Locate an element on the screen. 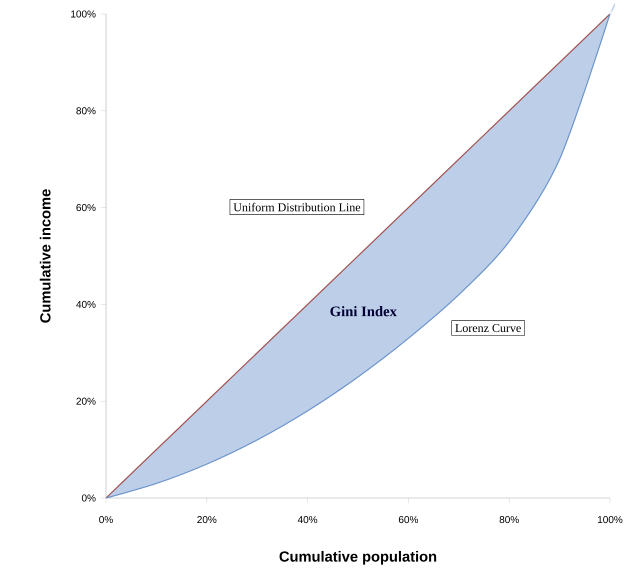  x-tick-label: 0% is located at coordinates (106, 520).